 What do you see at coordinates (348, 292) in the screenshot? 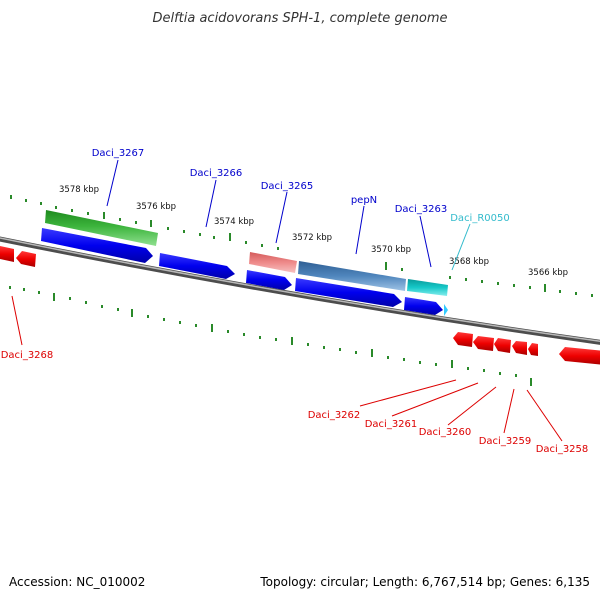
I see `daci-3263-cds` at bounding box center [348, 292].